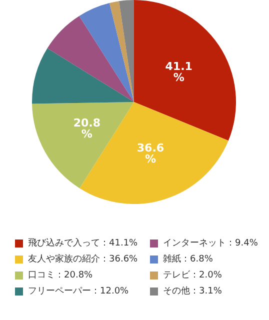  Describe the element at coordinates (83, 259) in the screenshot. I see `legend-label: 友人や家族の紹介：36.6%` at that location.